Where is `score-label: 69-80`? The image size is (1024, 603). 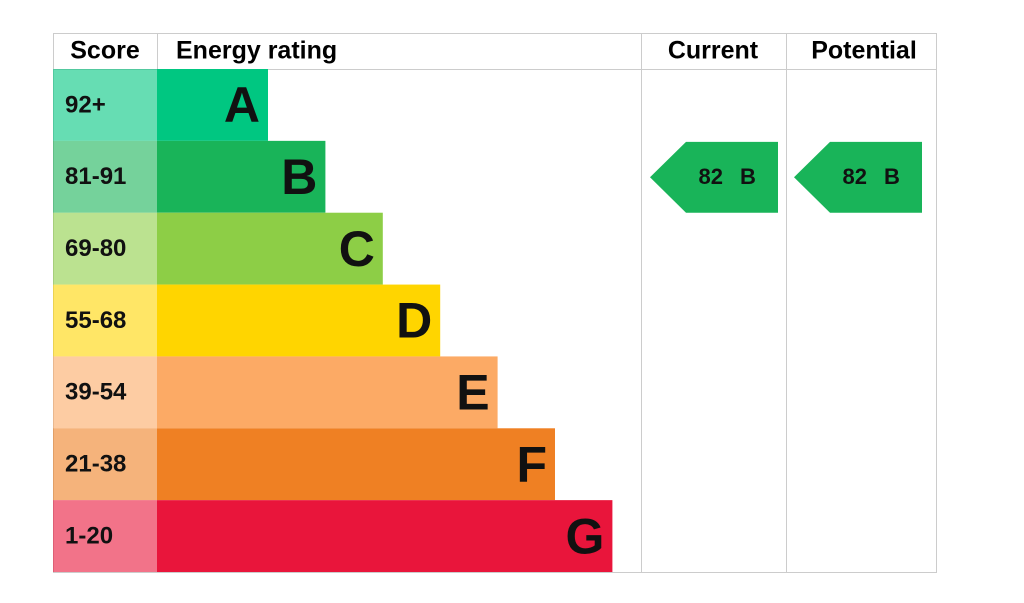 score-label: 69-80 is located at coordinates (95, 248).